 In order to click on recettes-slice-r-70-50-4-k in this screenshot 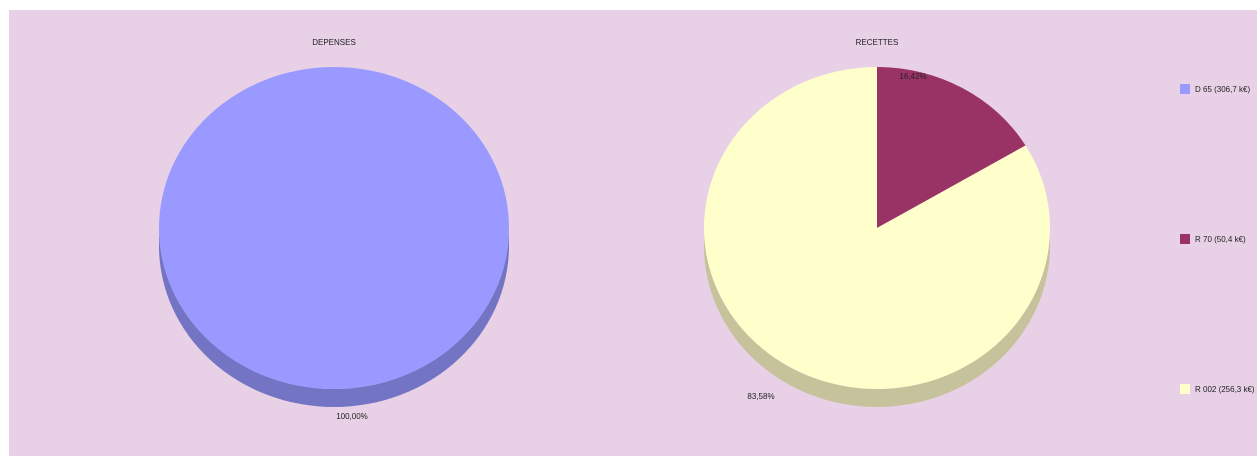, I will do `click(951, 147)`.